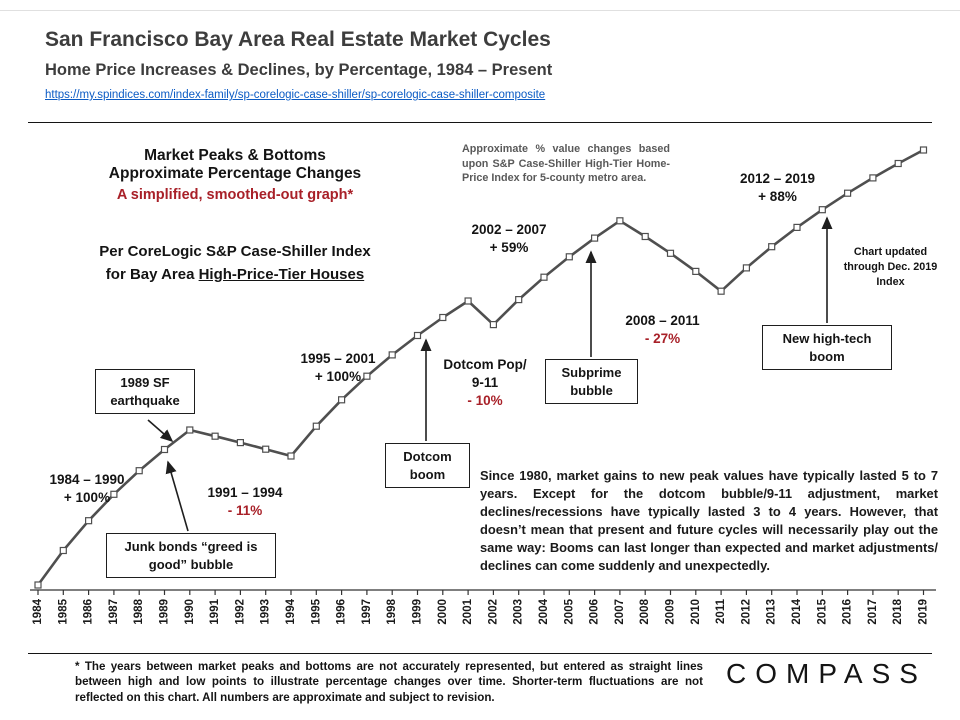 The width and height of the screenshot is (960, 720). I want to click on svg-text: 1990, so click(190, 612).